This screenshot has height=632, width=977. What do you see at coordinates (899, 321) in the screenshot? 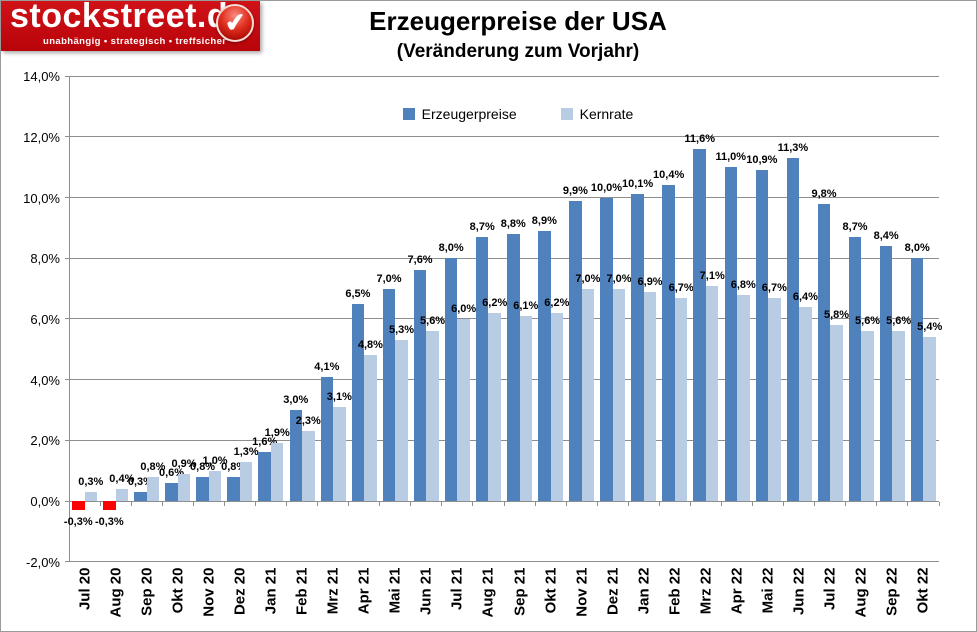
I see `data-label: 5,6%` at bounding box center [899, 321].